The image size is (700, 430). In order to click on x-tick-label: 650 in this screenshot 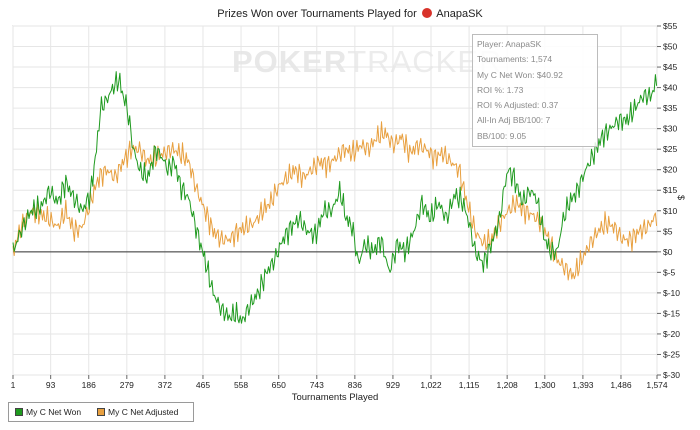, I will do `click(279, 385)`.